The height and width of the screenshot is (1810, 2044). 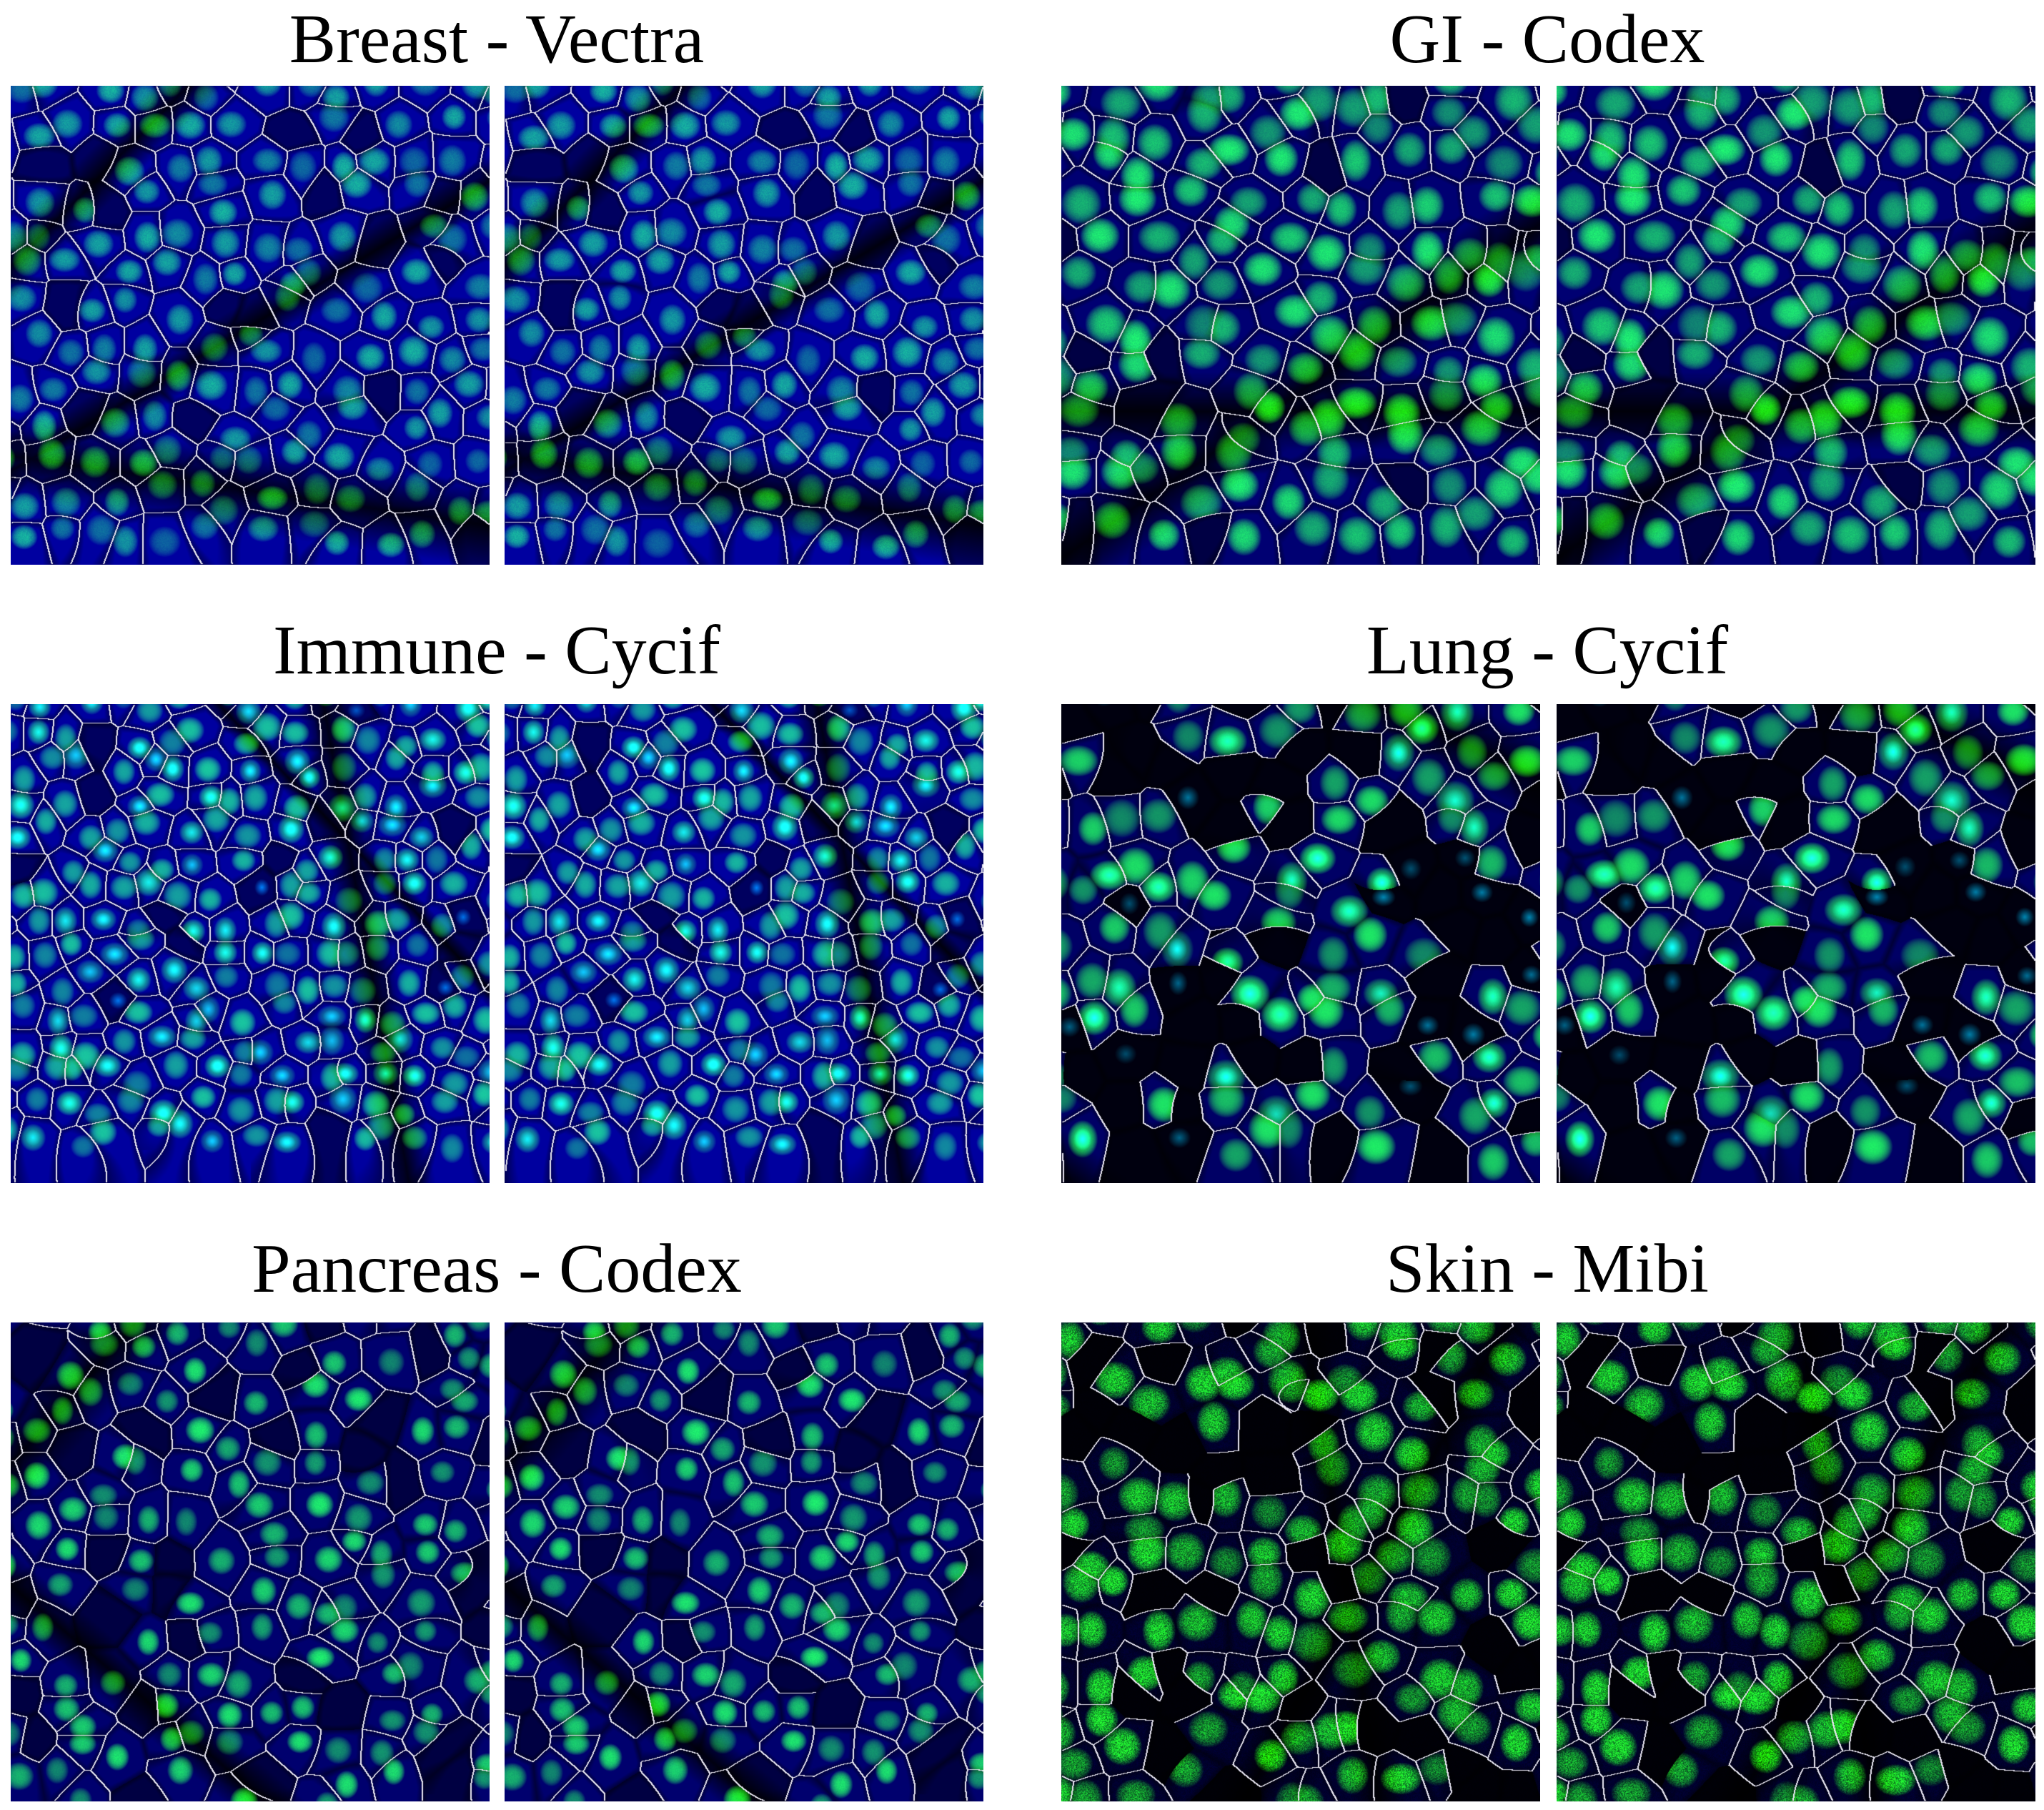 I want to click on image-skin-mibi-left, so click(x=1300, y=1561).